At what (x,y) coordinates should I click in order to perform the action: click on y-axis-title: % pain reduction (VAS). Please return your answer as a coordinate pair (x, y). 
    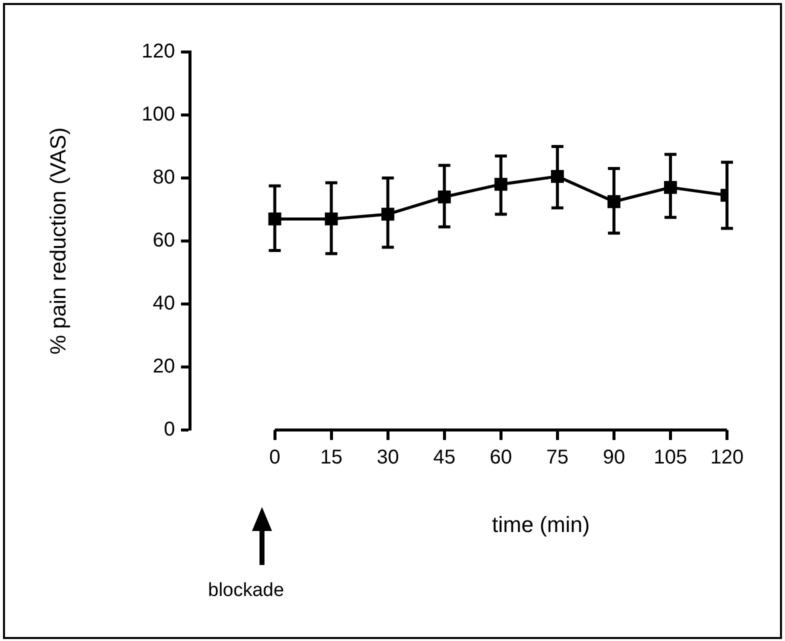
    Looking at the image, I should click on (57, 241).